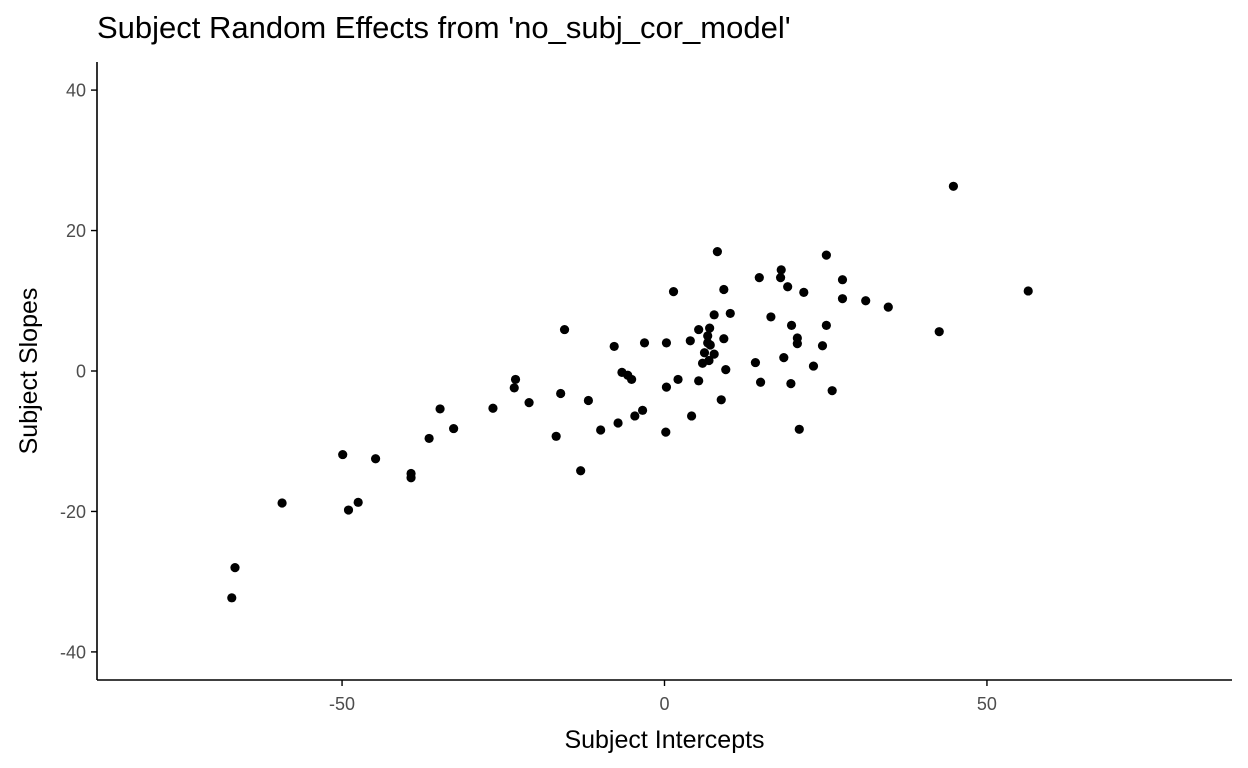 The width and height of the screenshot is (1248, 768). Describe the element at coordinates (76, 231) in the screenshot. I see `y-tick-label: 20` at that location.